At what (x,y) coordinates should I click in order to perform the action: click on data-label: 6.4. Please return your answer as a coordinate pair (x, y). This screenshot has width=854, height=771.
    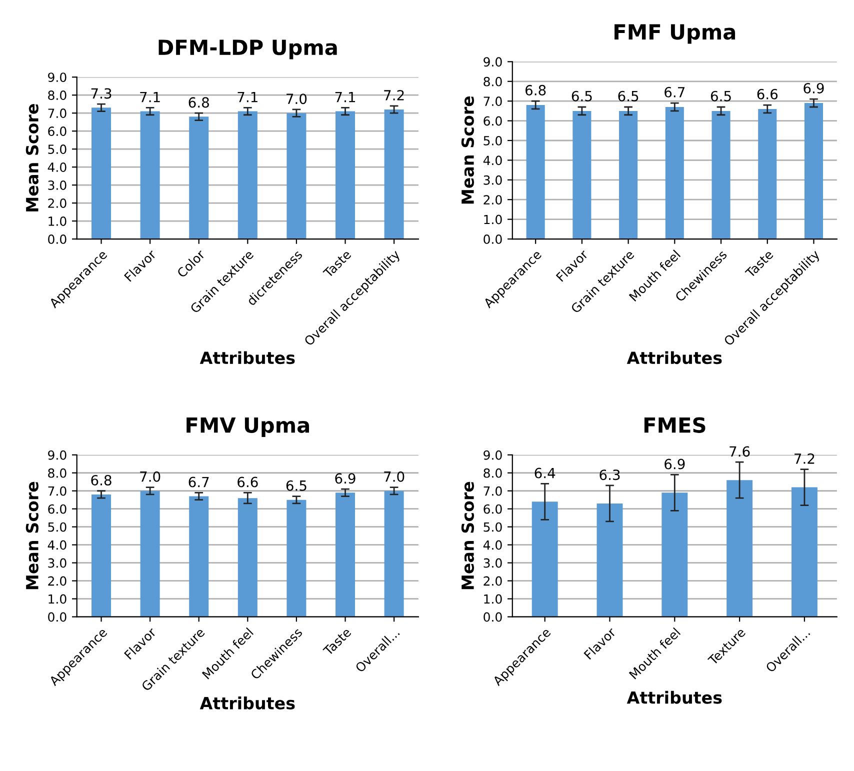
    Looking at the image, I should click on (545, 473).